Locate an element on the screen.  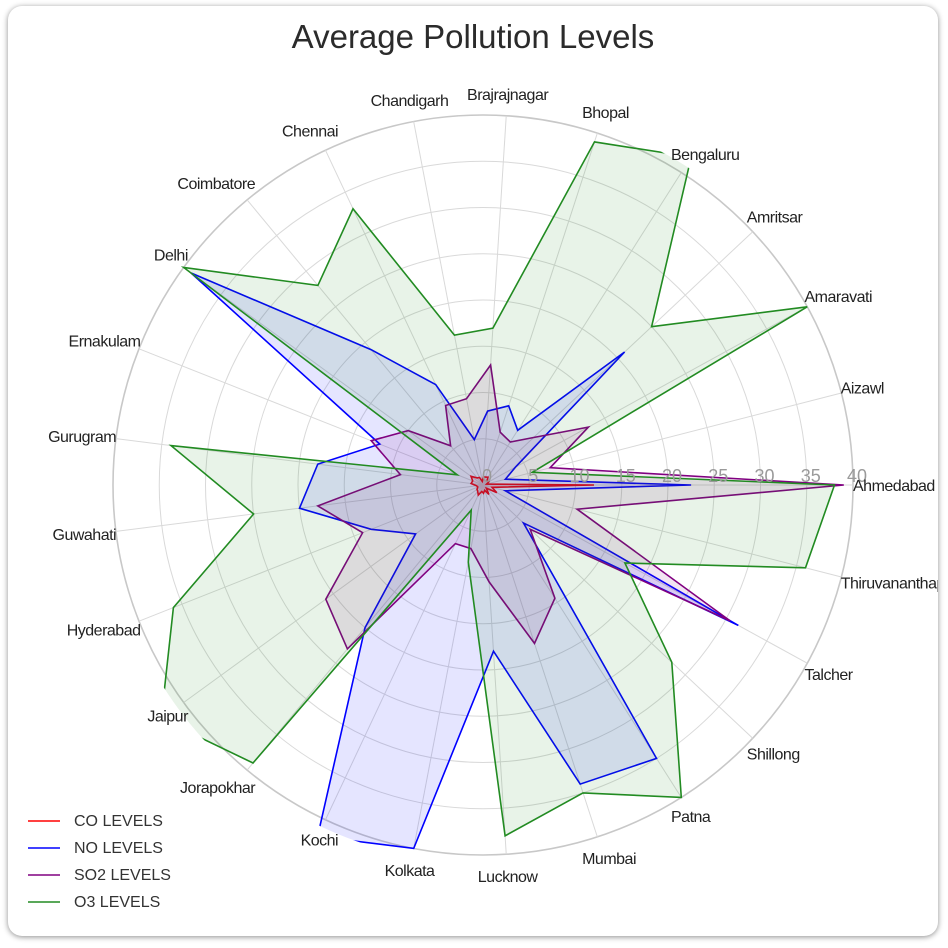
tick-label: 5 is located at coordinates (533, 476).